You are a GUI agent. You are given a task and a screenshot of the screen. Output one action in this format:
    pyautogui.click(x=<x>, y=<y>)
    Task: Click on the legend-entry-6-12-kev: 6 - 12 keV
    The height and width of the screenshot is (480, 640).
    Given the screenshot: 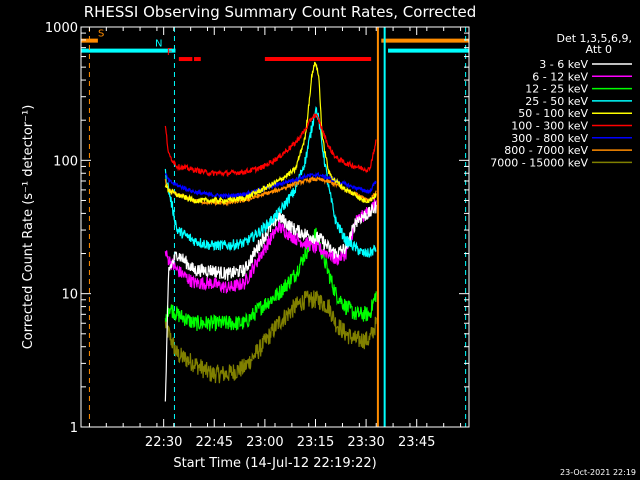 What is the action you would take?
    pyautogui.click(x=582, y=76)
    